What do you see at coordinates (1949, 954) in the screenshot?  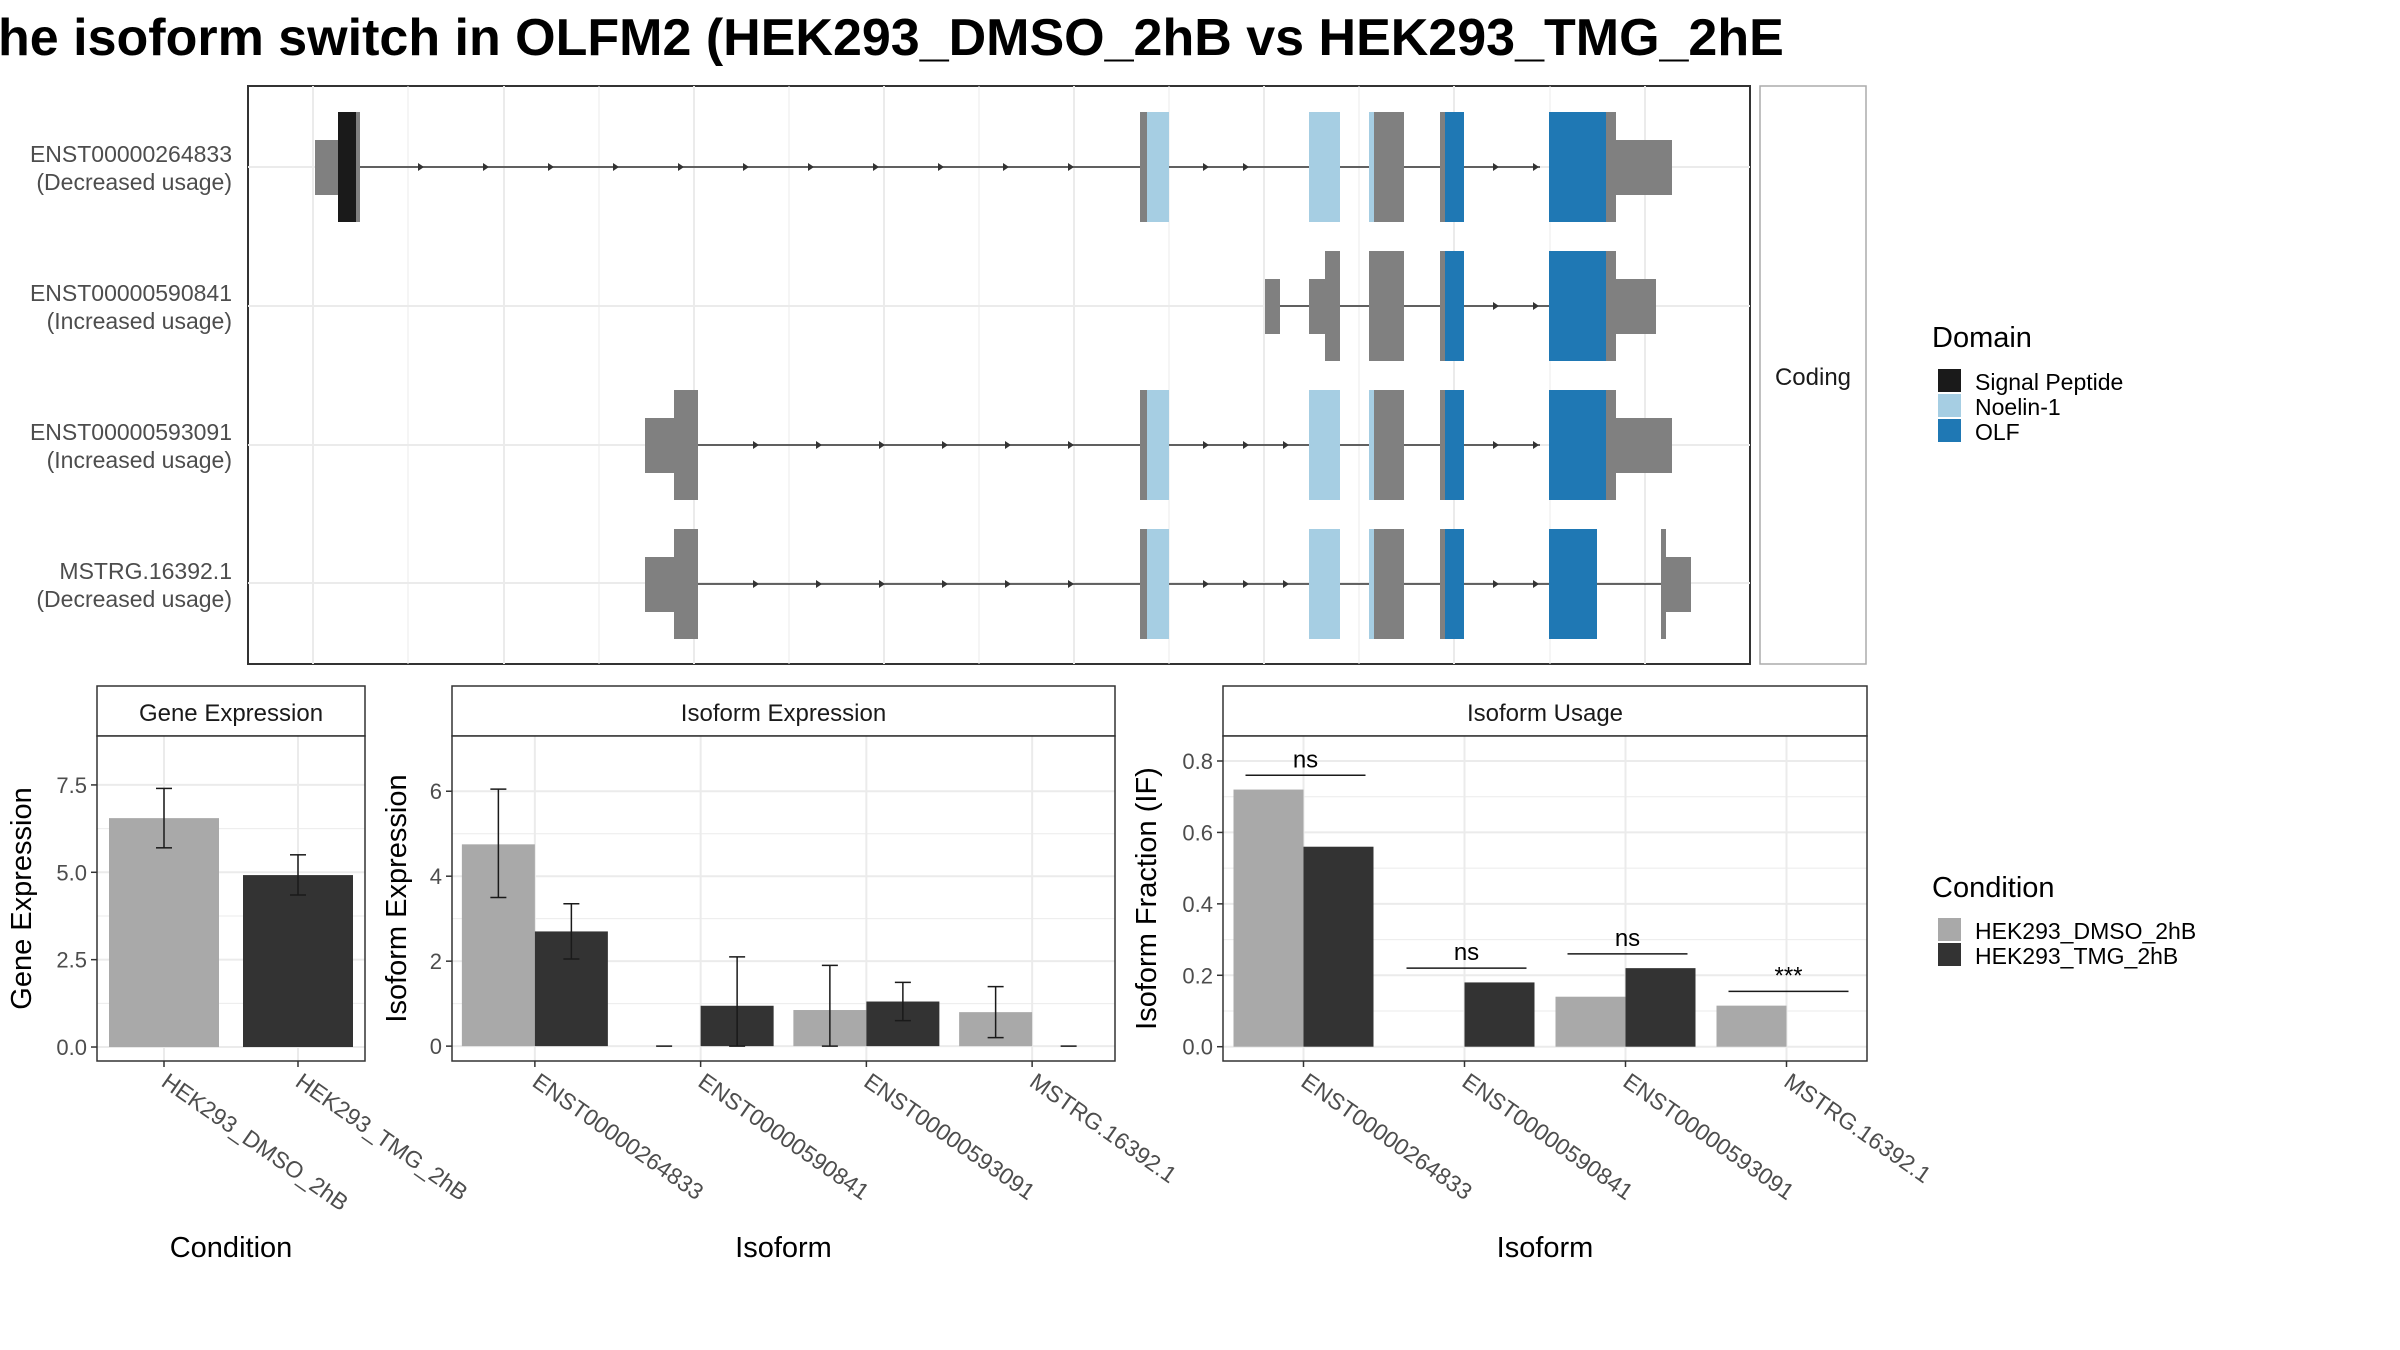 I see `legend-key-tmg` at bounding box center [1949, 954].